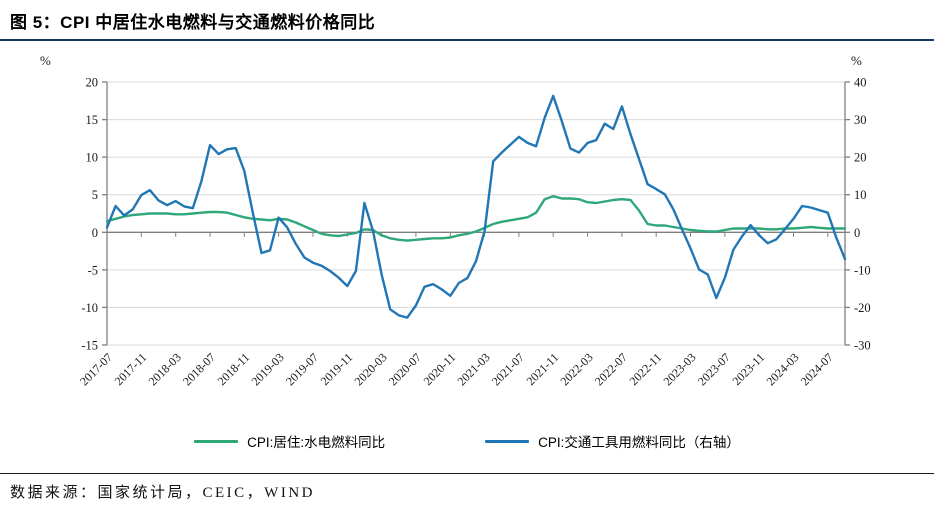 Image resolution: width=934 pixels, height=511 pixels. What do you see at coordinates (714, 369) in the screenshot?
I see `x-axis-tick-label: 2023-07` at bounding box center [714, 369].